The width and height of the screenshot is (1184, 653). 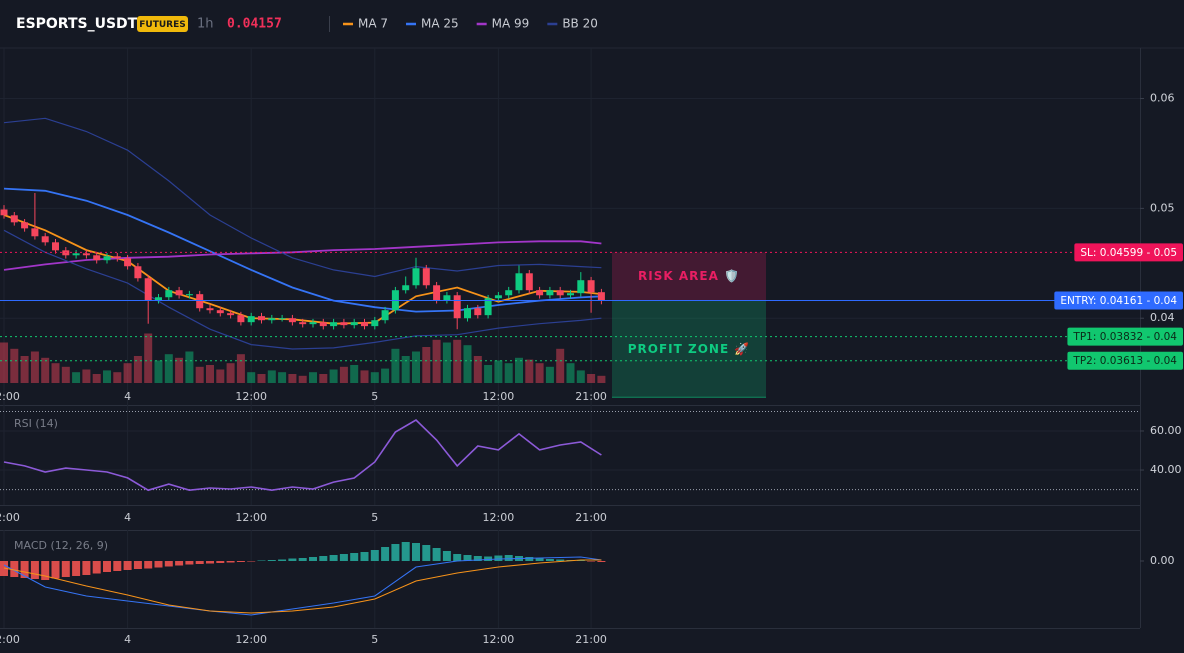 What do you see at coordinates (302, 455) in the screenshot?
I see `rsi-line` at bounding box center [302, 455].